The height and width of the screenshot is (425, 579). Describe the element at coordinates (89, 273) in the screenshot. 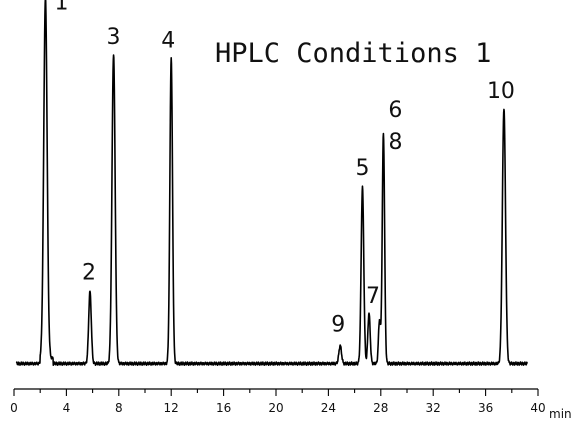

I see `peak-label: 2` at that location.